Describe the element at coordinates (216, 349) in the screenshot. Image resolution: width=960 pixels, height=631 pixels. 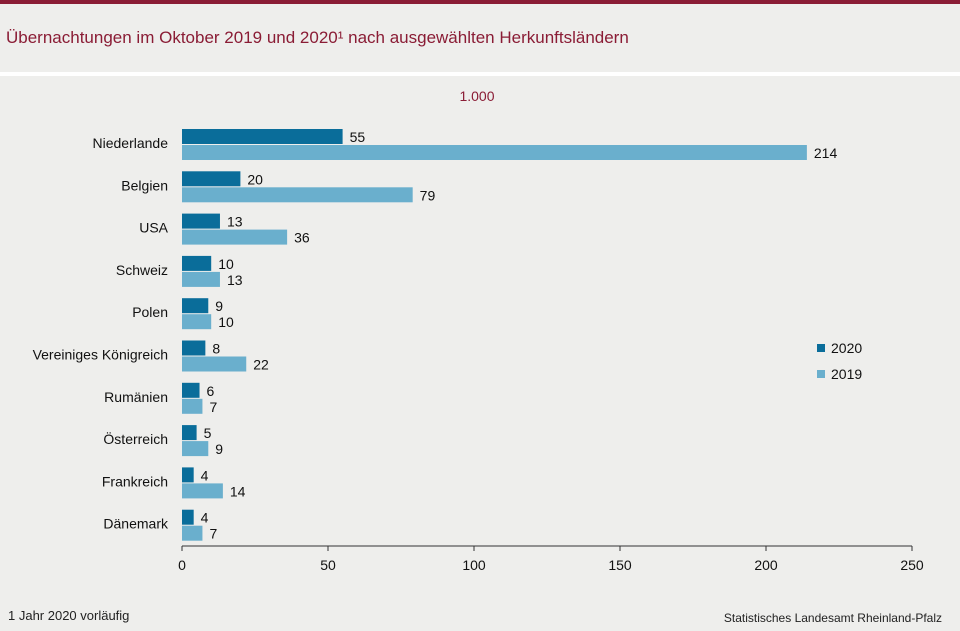
I see `data-label: 8` at that location.